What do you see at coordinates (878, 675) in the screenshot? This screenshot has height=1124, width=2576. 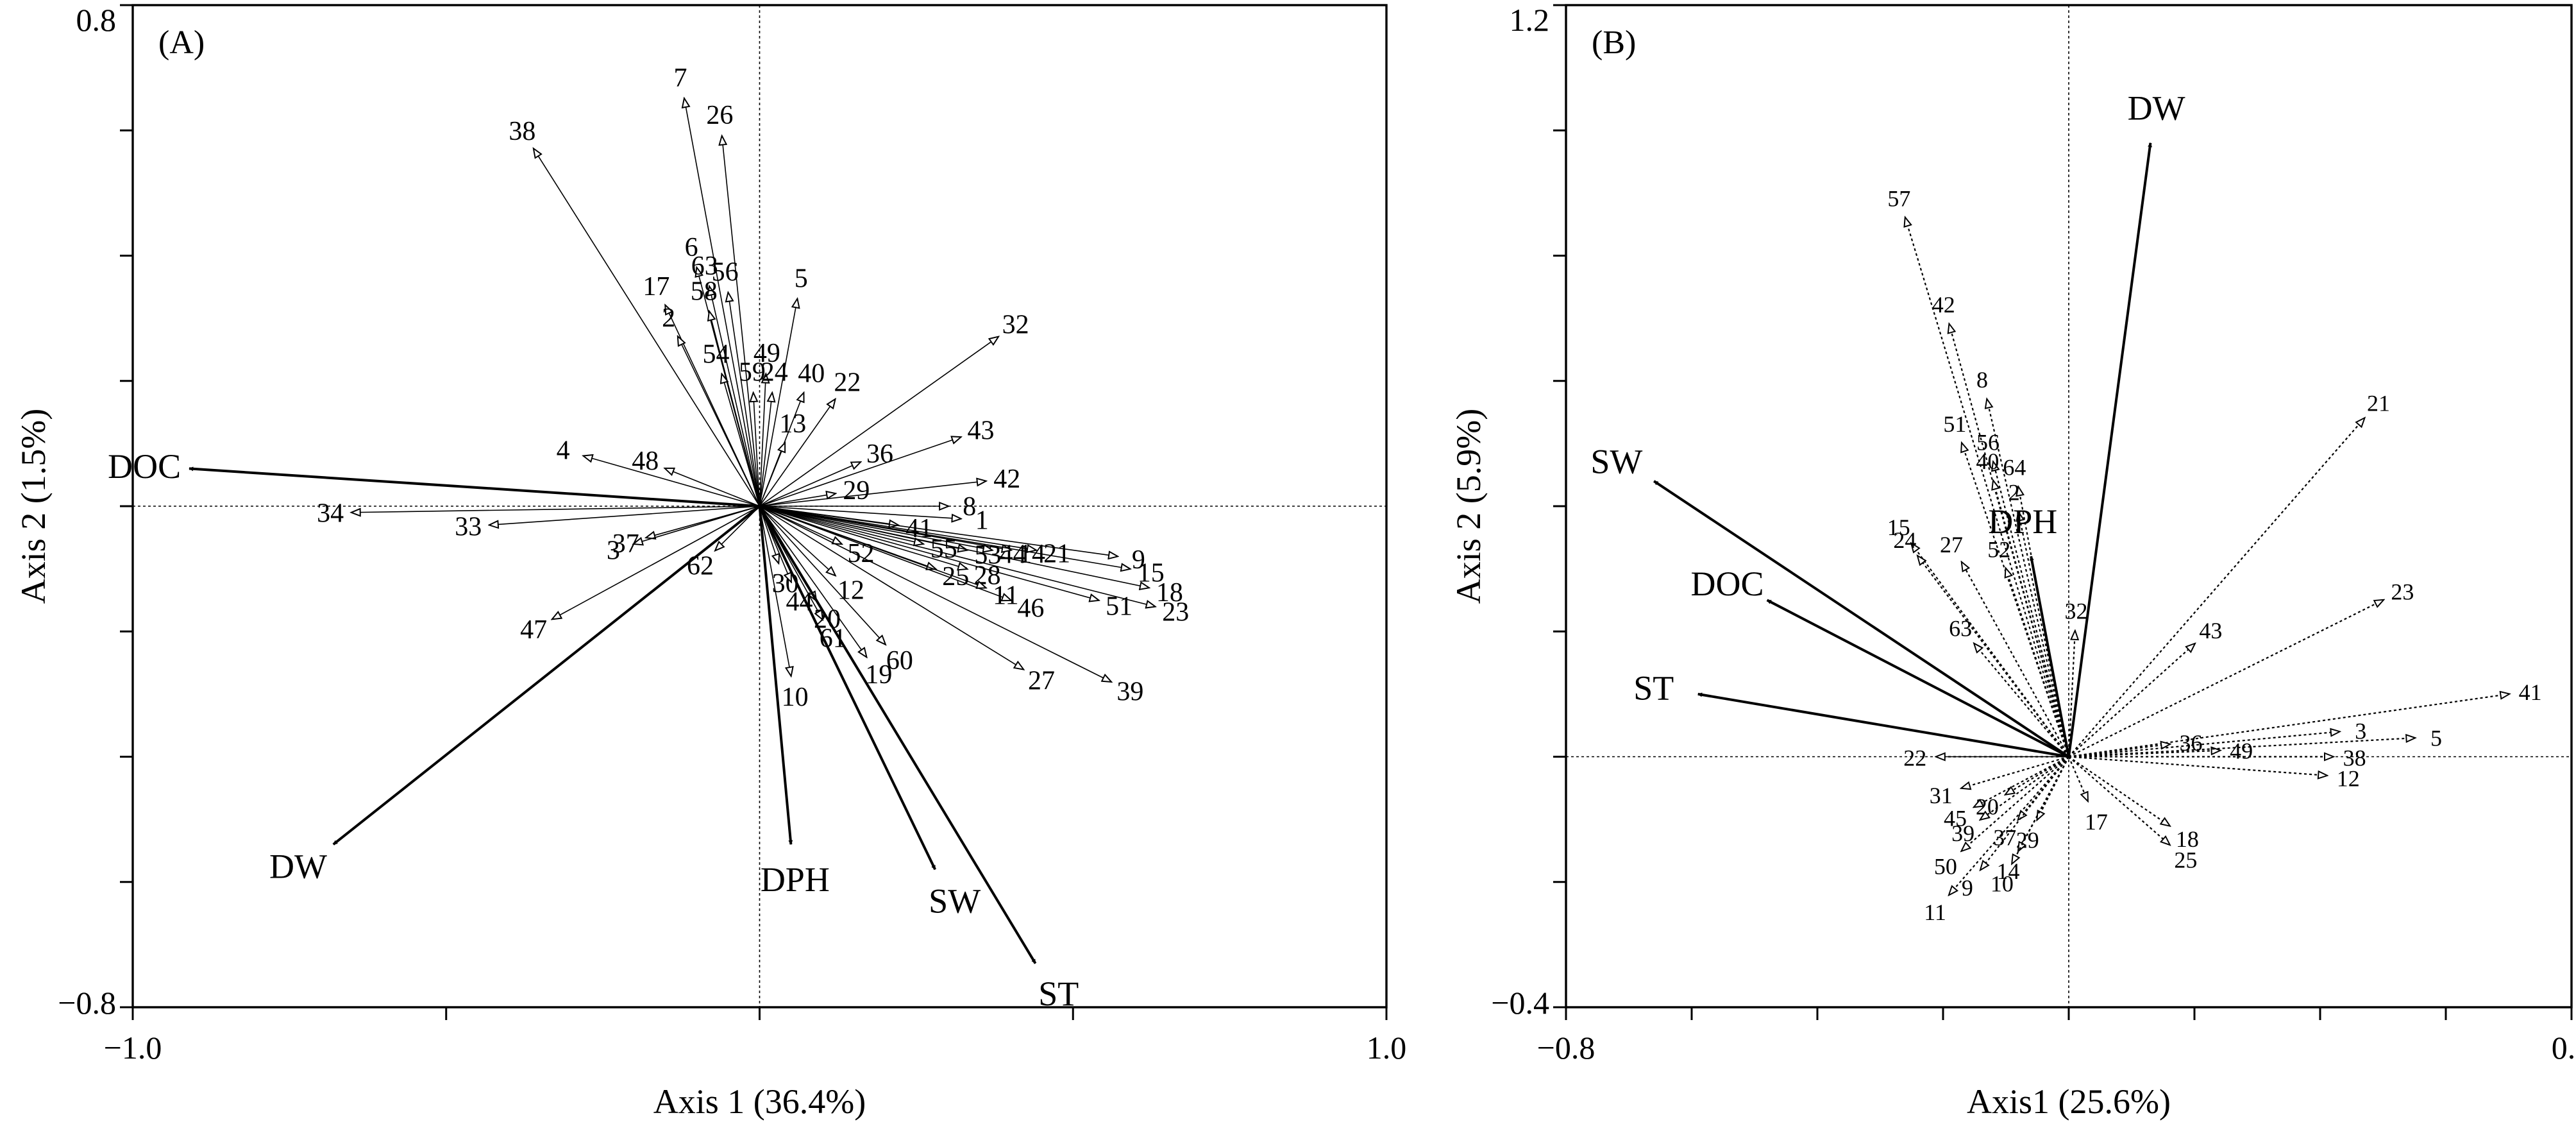 I see `species-label-19: 19` at bounding box center [878, 675].